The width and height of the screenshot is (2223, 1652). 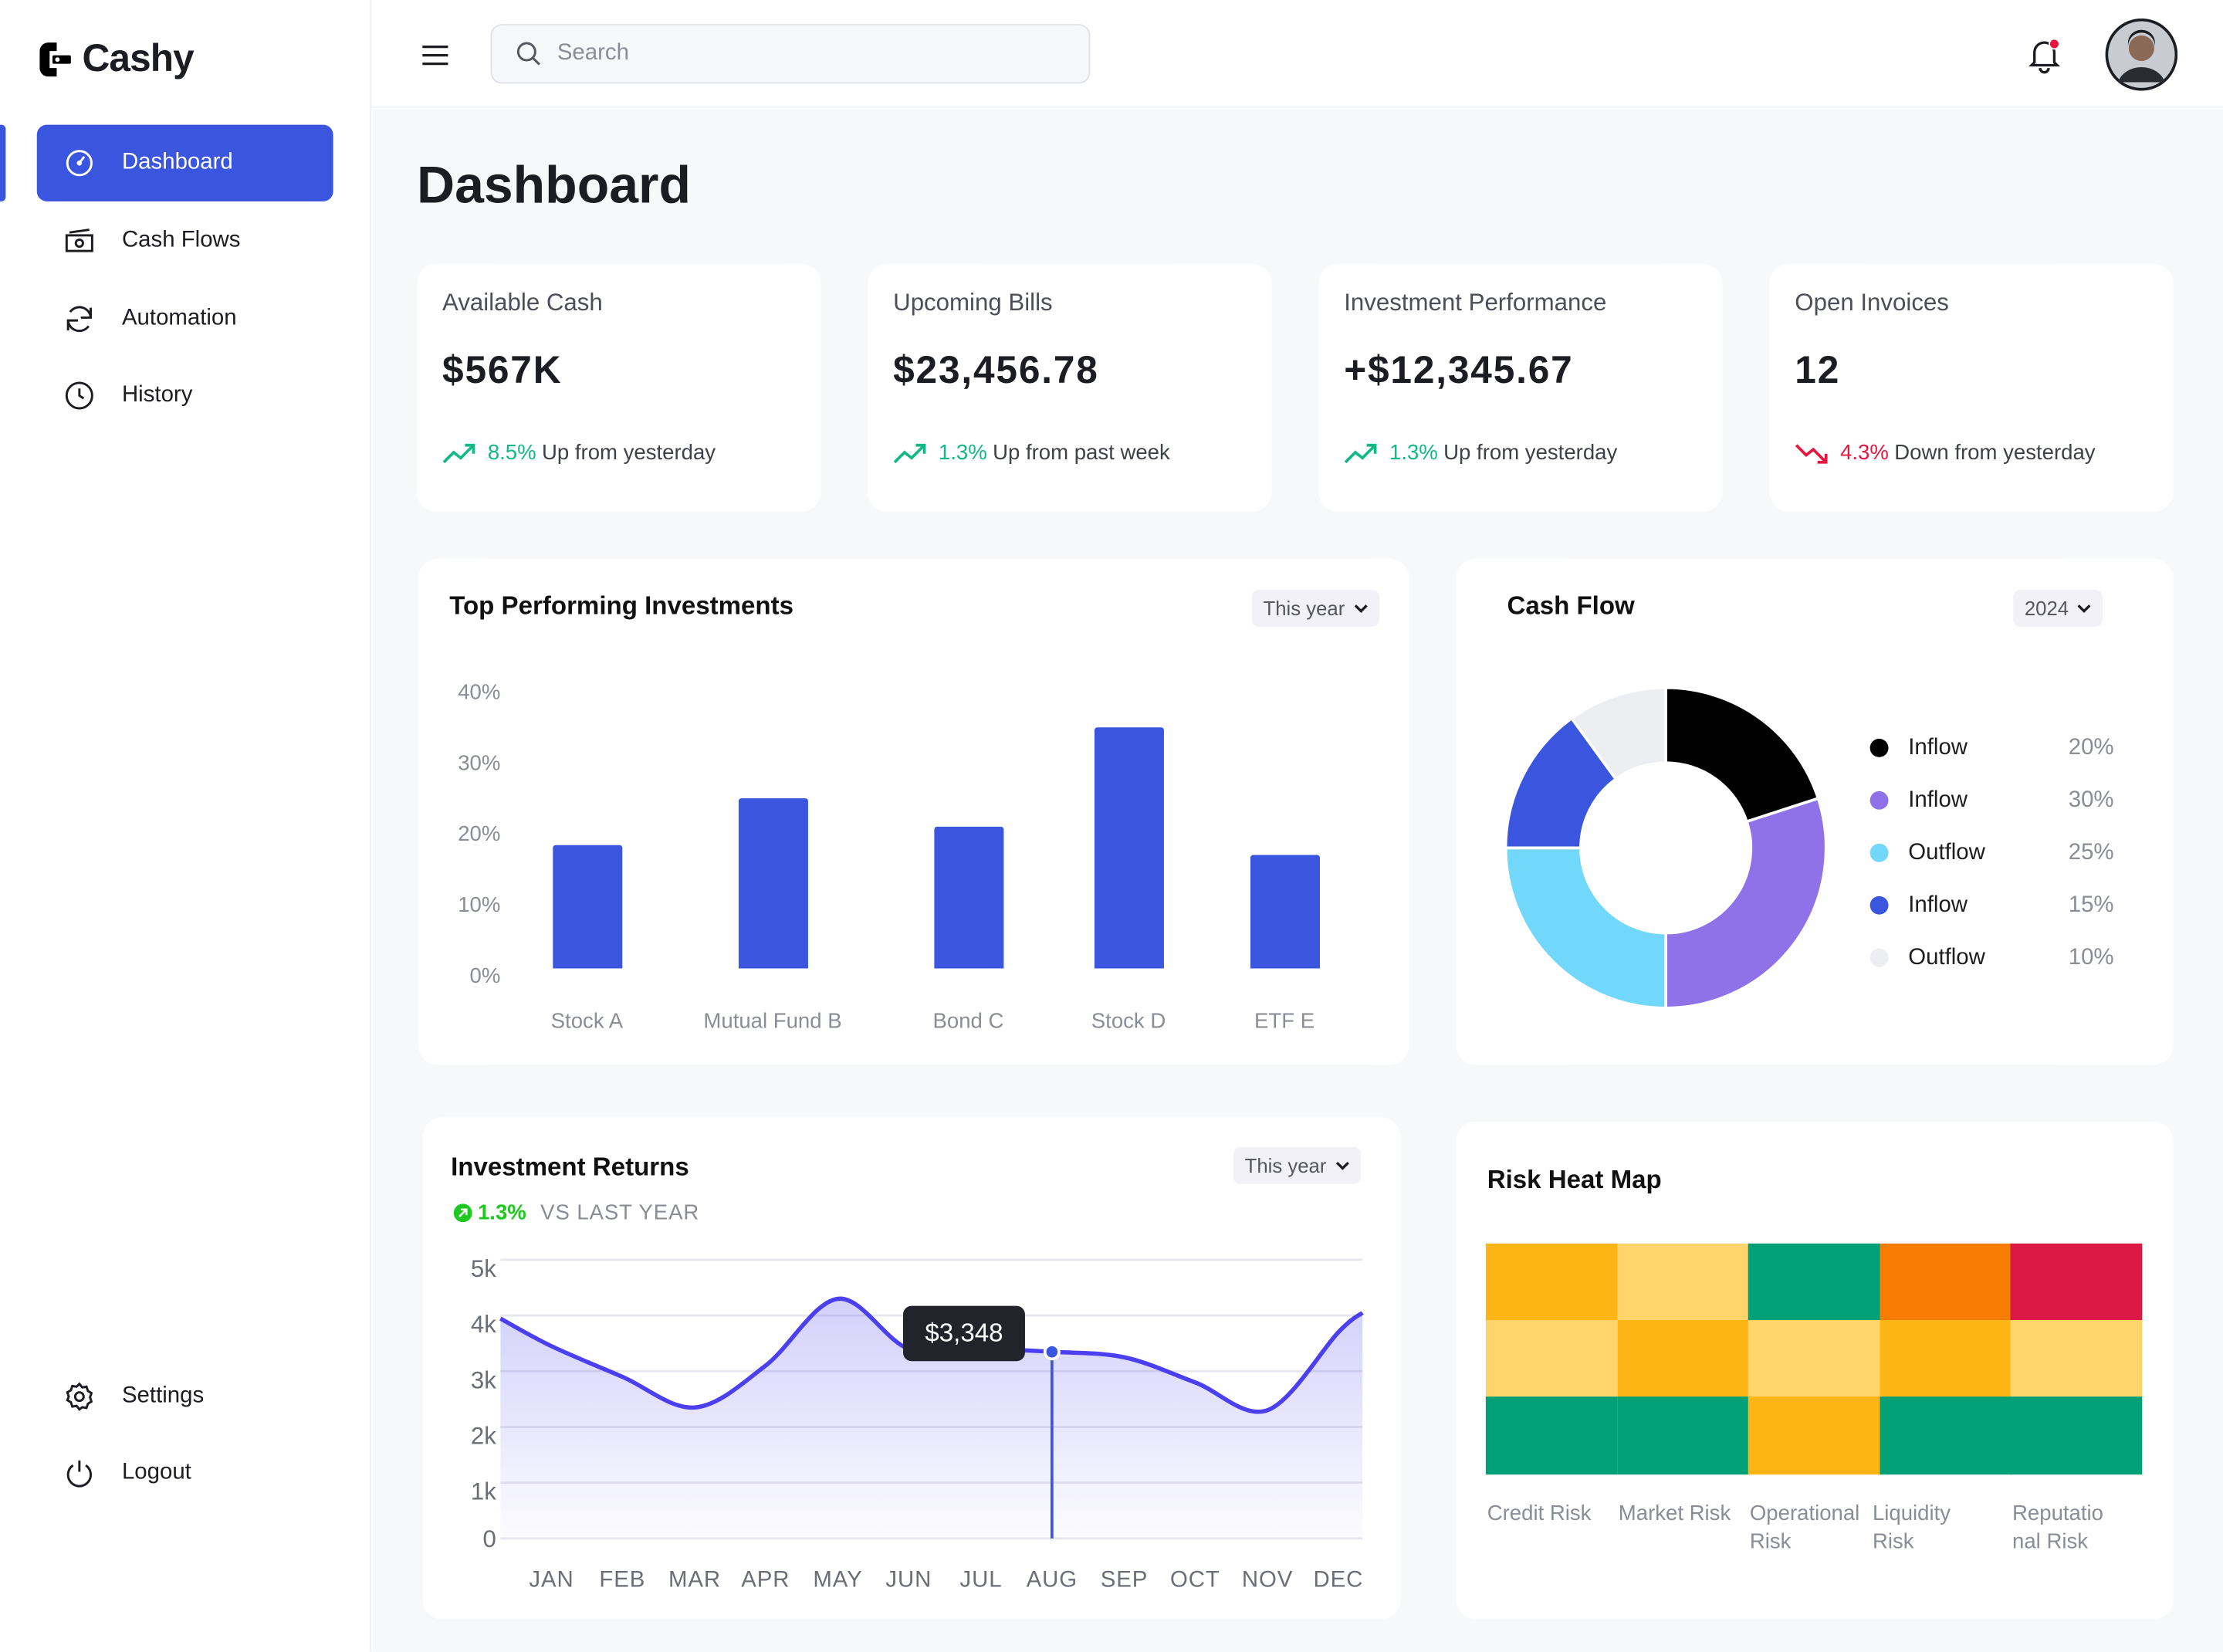 I want to click on delta-value: 4.3%, so click(x=1865, y=453).